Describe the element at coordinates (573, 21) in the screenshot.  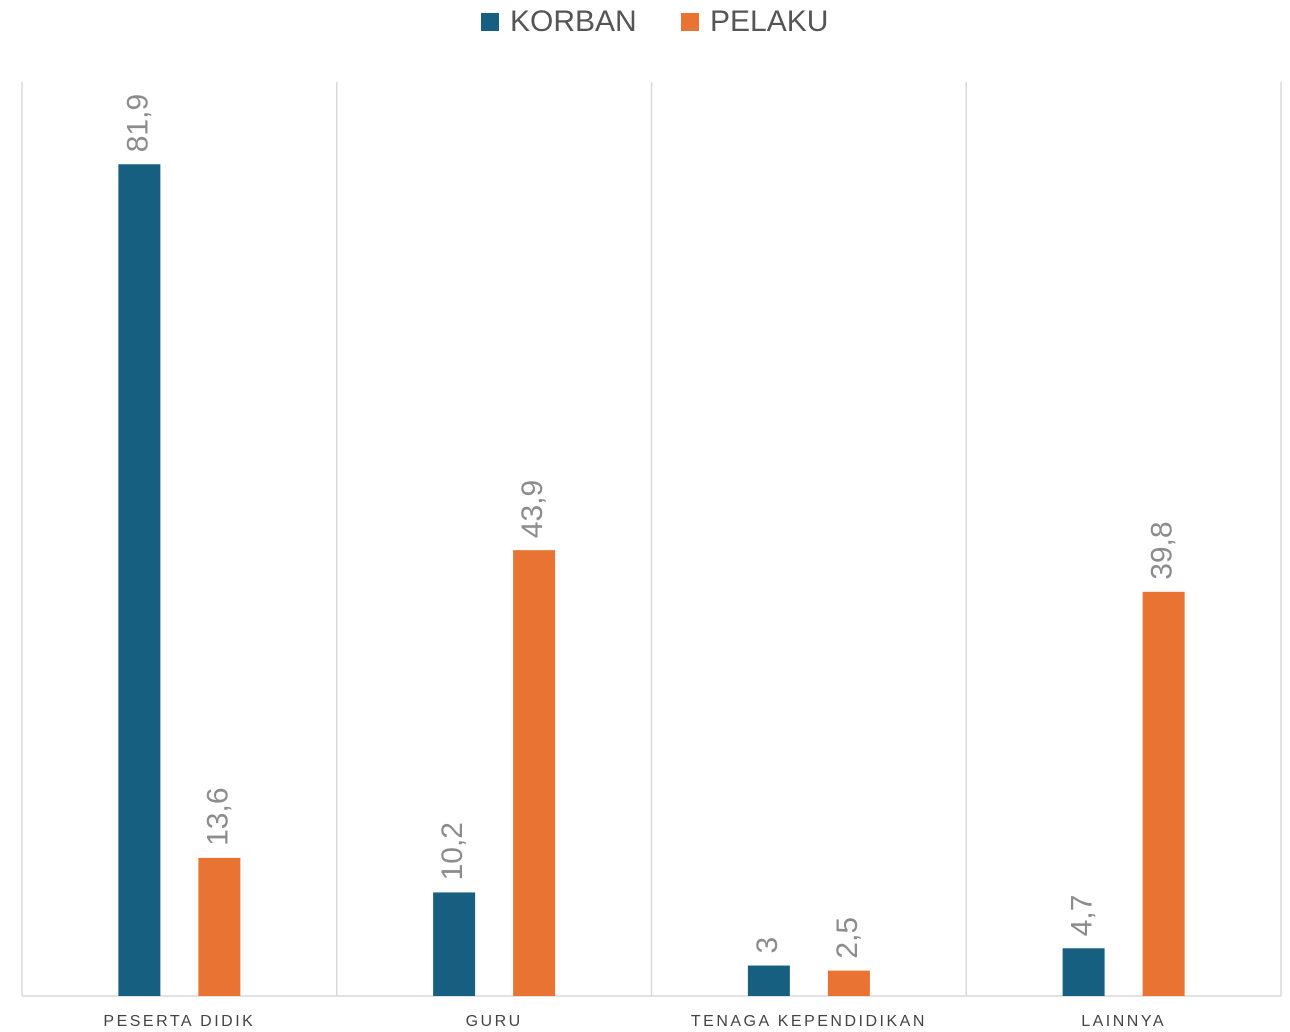
I see `legend-label: KORBAN` at that location.